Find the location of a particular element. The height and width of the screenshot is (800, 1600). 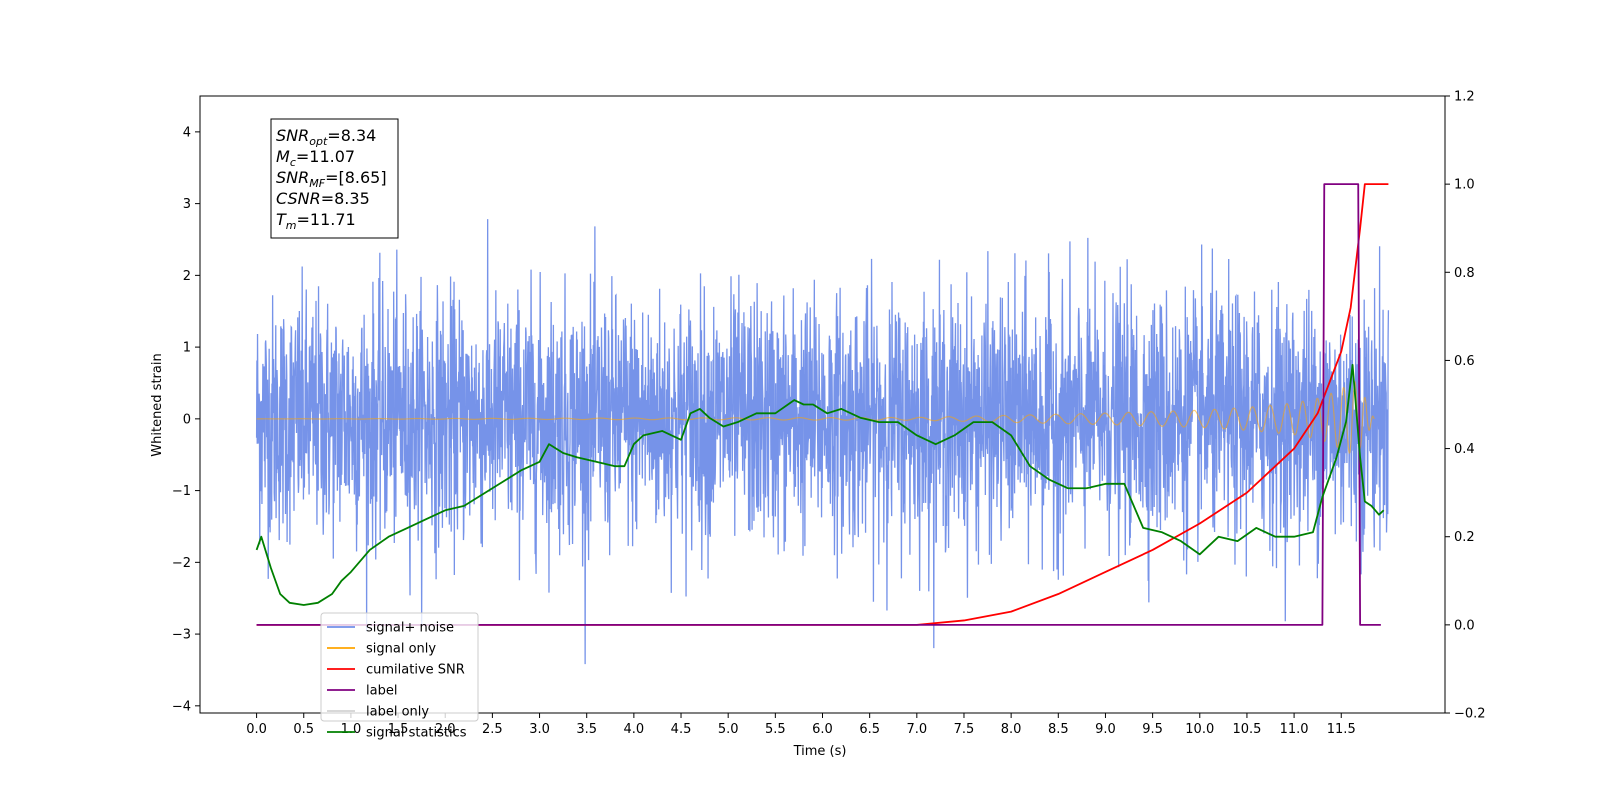

y2-tick-label: 1.2 is located at coordinates (1464, 97).